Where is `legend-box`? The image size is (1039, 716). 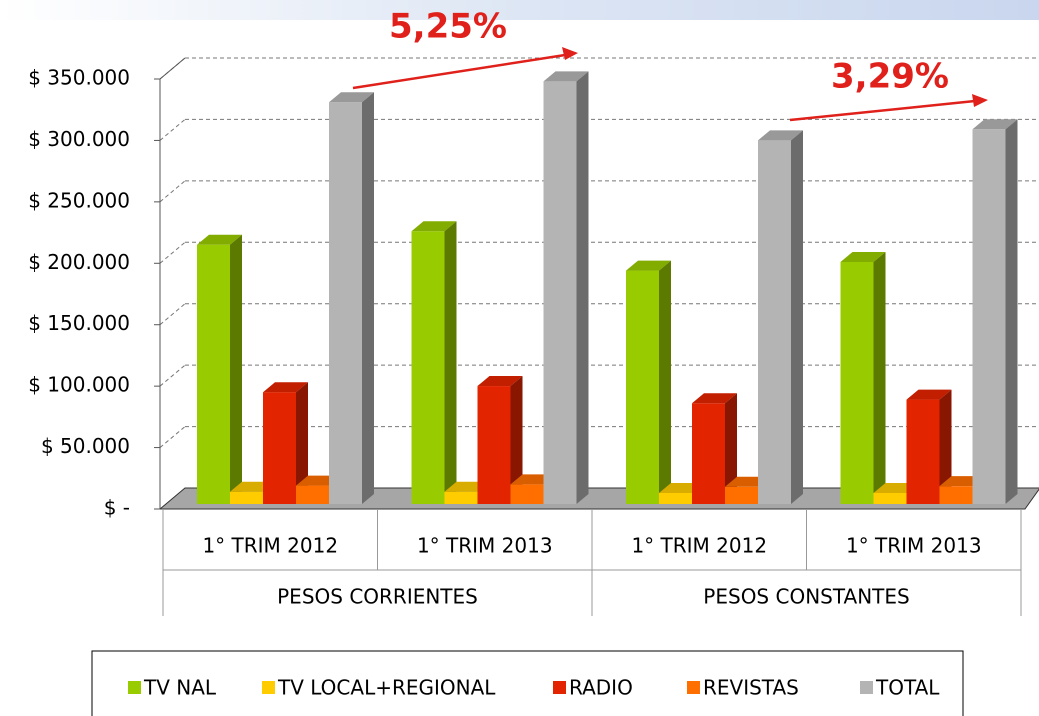
legend-box is located at coordinates (527, 683).